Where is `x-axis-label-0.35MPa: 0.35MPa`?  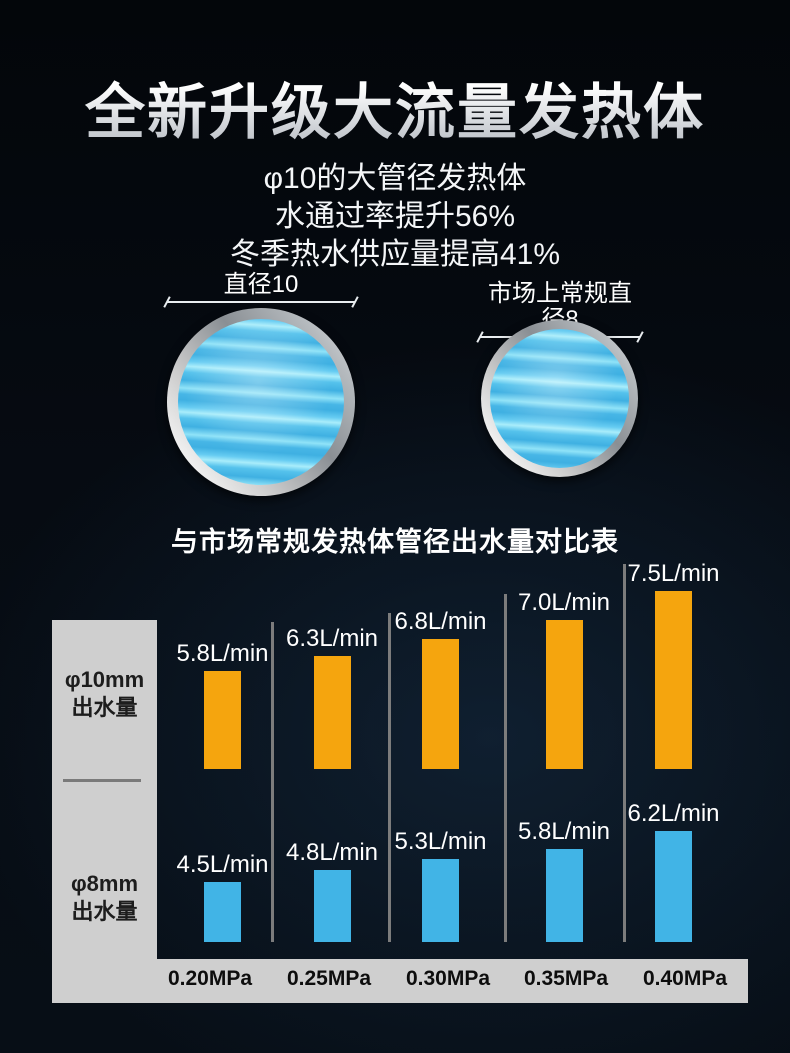
x-axis-label-0.35MPa: 0.35MPa is located at coordinates (566, 978).